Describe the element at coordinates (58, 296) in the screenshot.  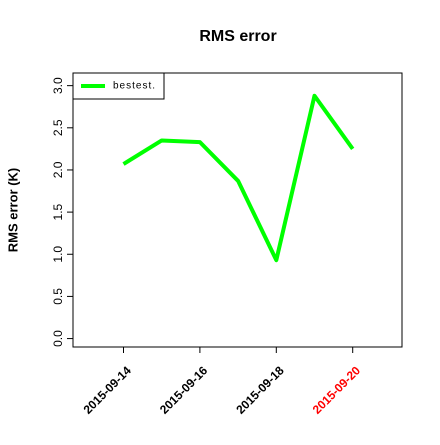
I see `y-tick-label: 0.5` at that location.